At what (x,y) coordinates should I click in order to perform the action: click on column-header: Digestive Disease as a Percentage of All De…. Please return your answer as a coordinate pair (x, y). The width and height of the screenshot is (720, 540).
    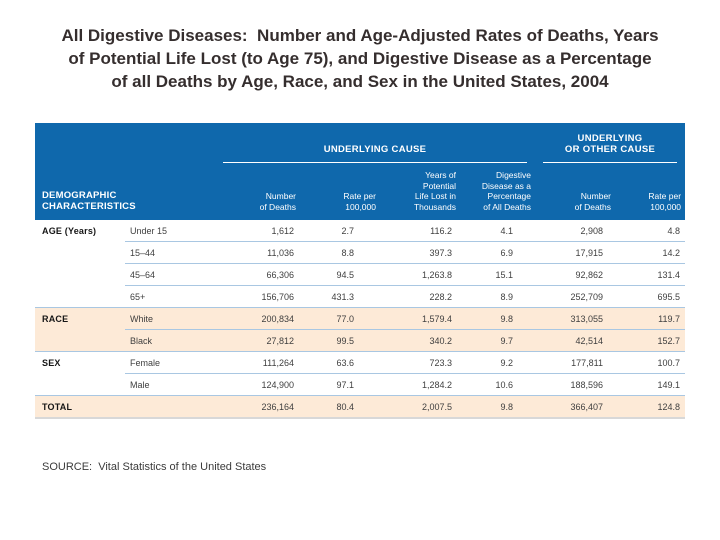
    Looking at the image, I should click on (498, 191).